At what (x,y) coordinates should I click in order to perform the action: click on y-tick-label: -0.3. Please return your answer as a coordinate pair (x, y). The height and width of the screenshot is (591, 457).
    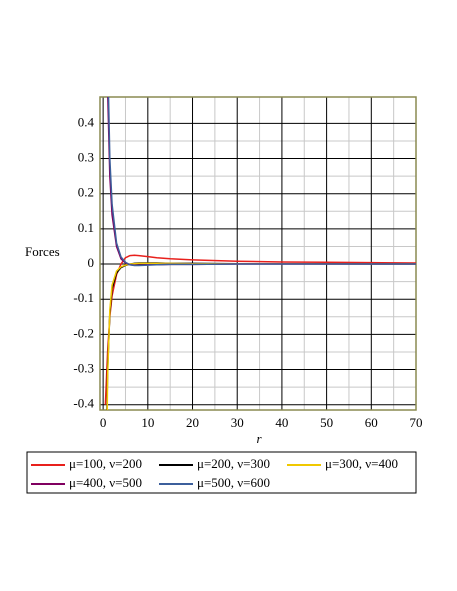
    Looking at the image, I should click on (83, 368).